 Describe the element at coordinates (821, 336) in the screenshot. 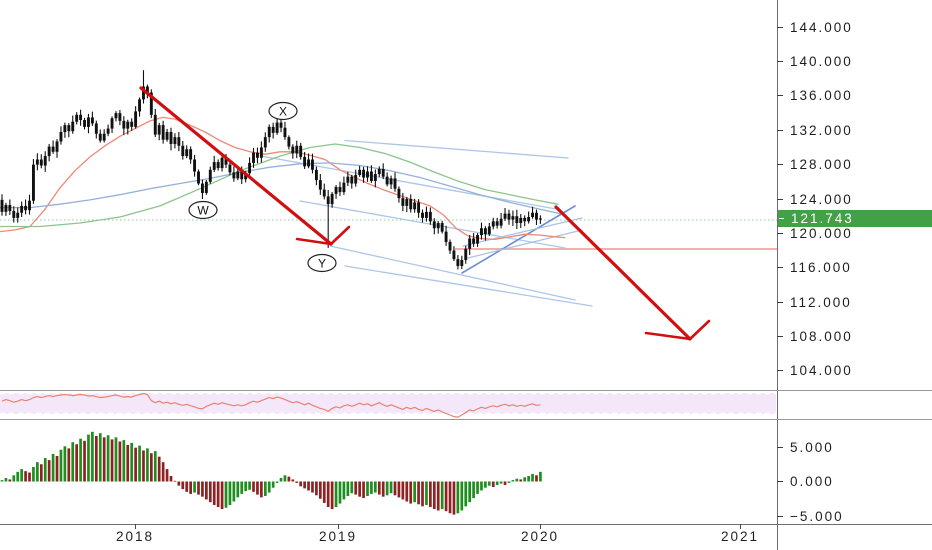

I see `tick-label: 108.000` at that location.